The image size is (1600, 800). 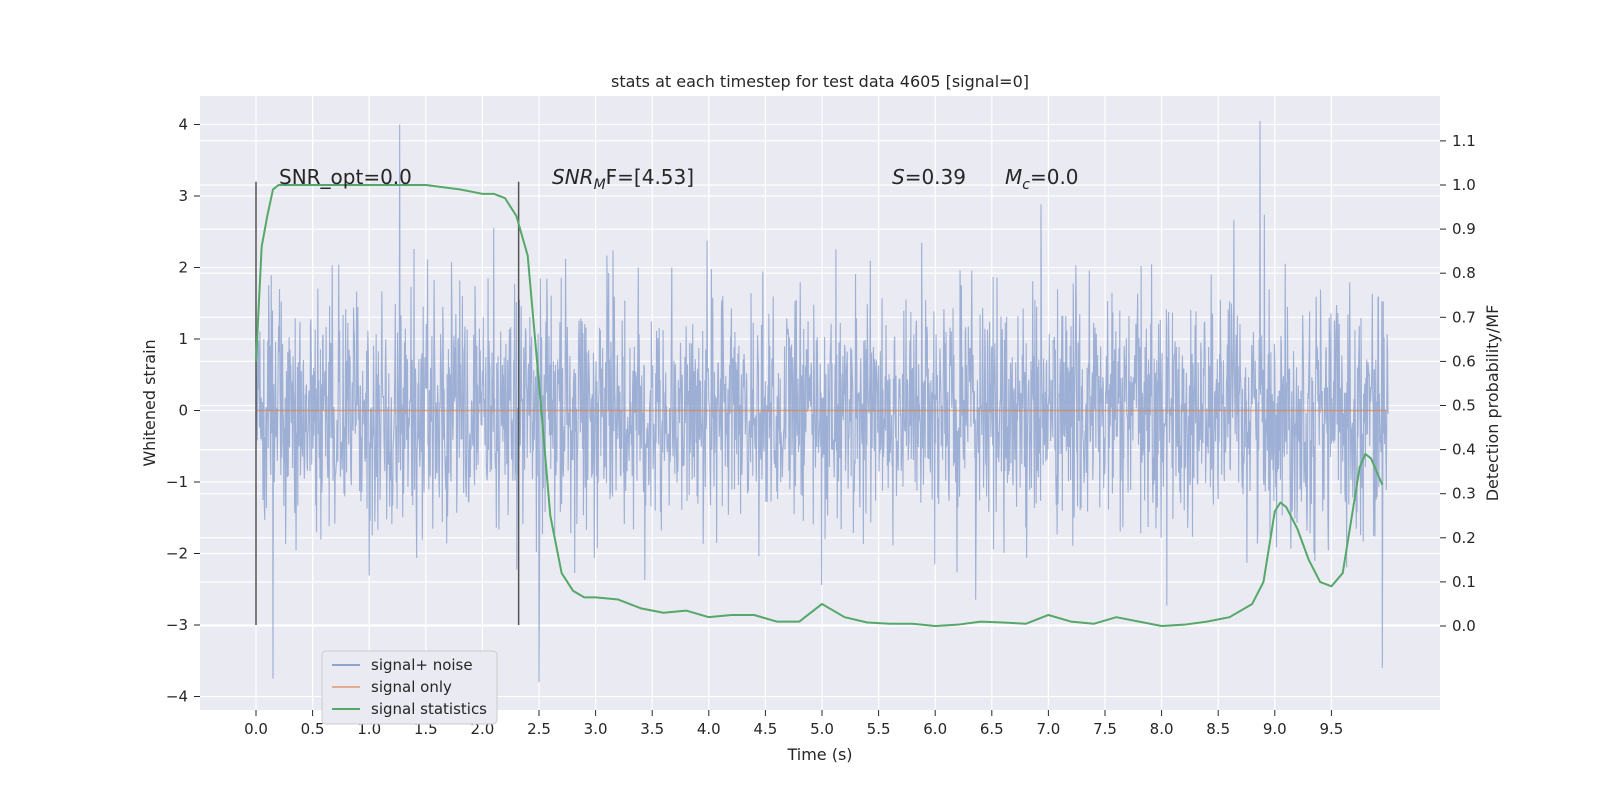 I want to click on annotation-mc-sub: c, so click(x=1026, y=185).